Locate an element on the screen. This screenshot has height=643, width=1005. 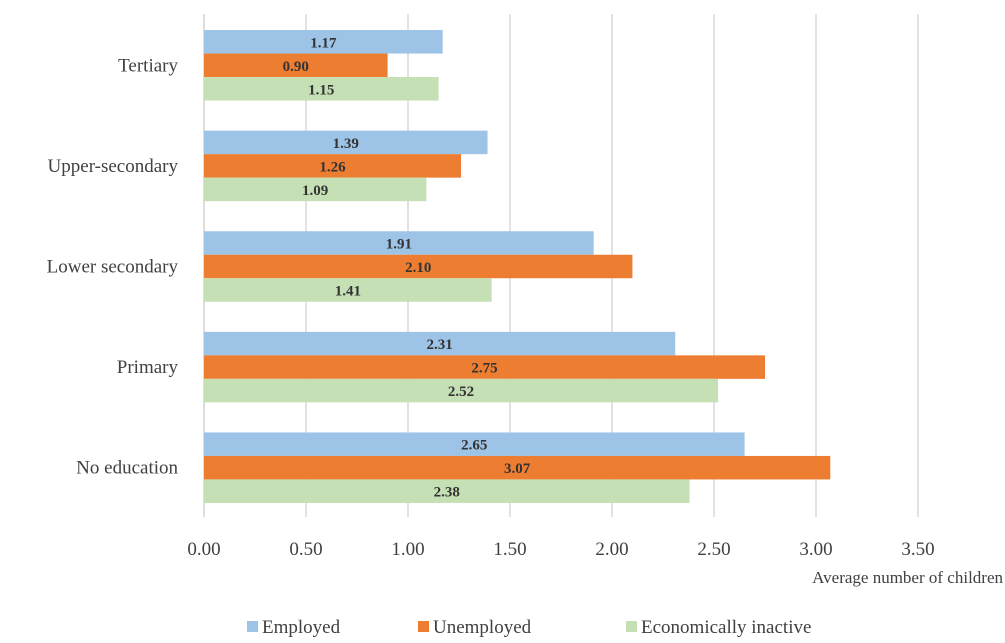
x-tick-label: 1.50 is located at coordinates (509, 549).